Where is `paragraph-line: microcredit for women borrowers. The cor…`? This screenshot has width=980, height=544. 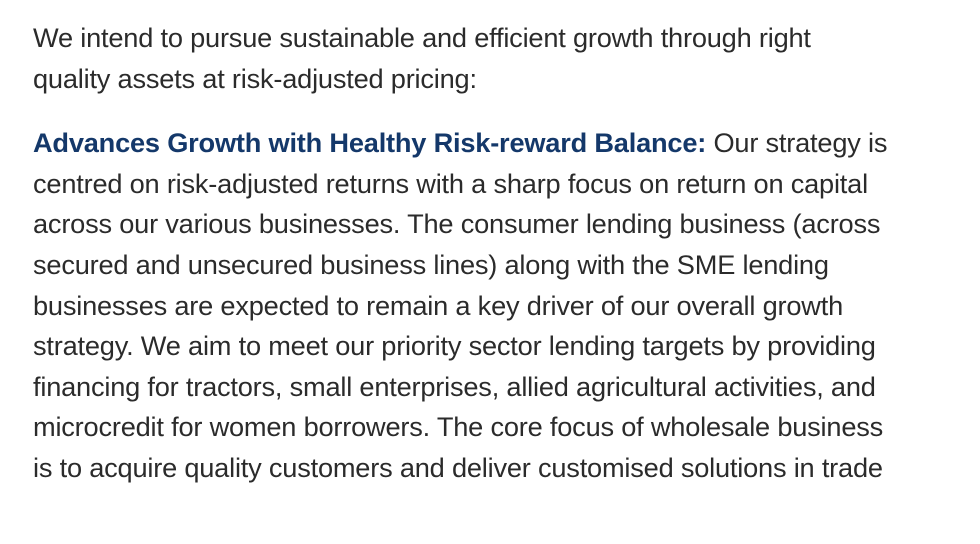
paragraph-line: microcredit for women borrowers. The cor… is located at coordinates (458, 427).